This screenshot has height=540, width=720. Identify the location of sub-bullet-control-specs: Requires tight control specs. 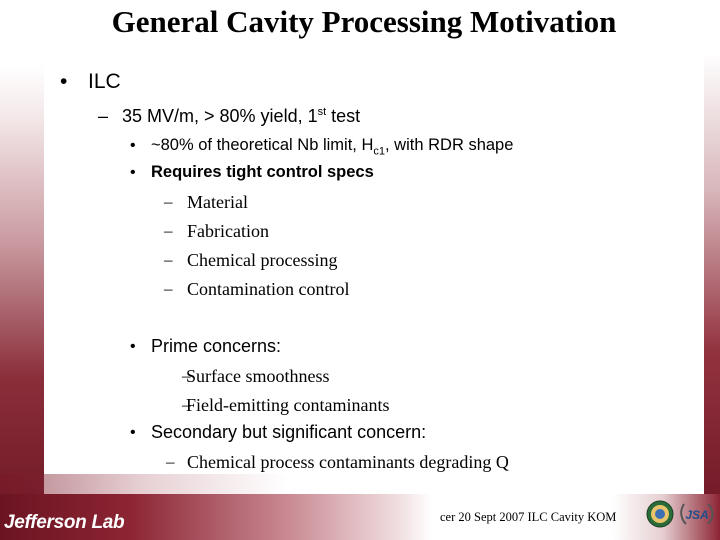
(262, 172).